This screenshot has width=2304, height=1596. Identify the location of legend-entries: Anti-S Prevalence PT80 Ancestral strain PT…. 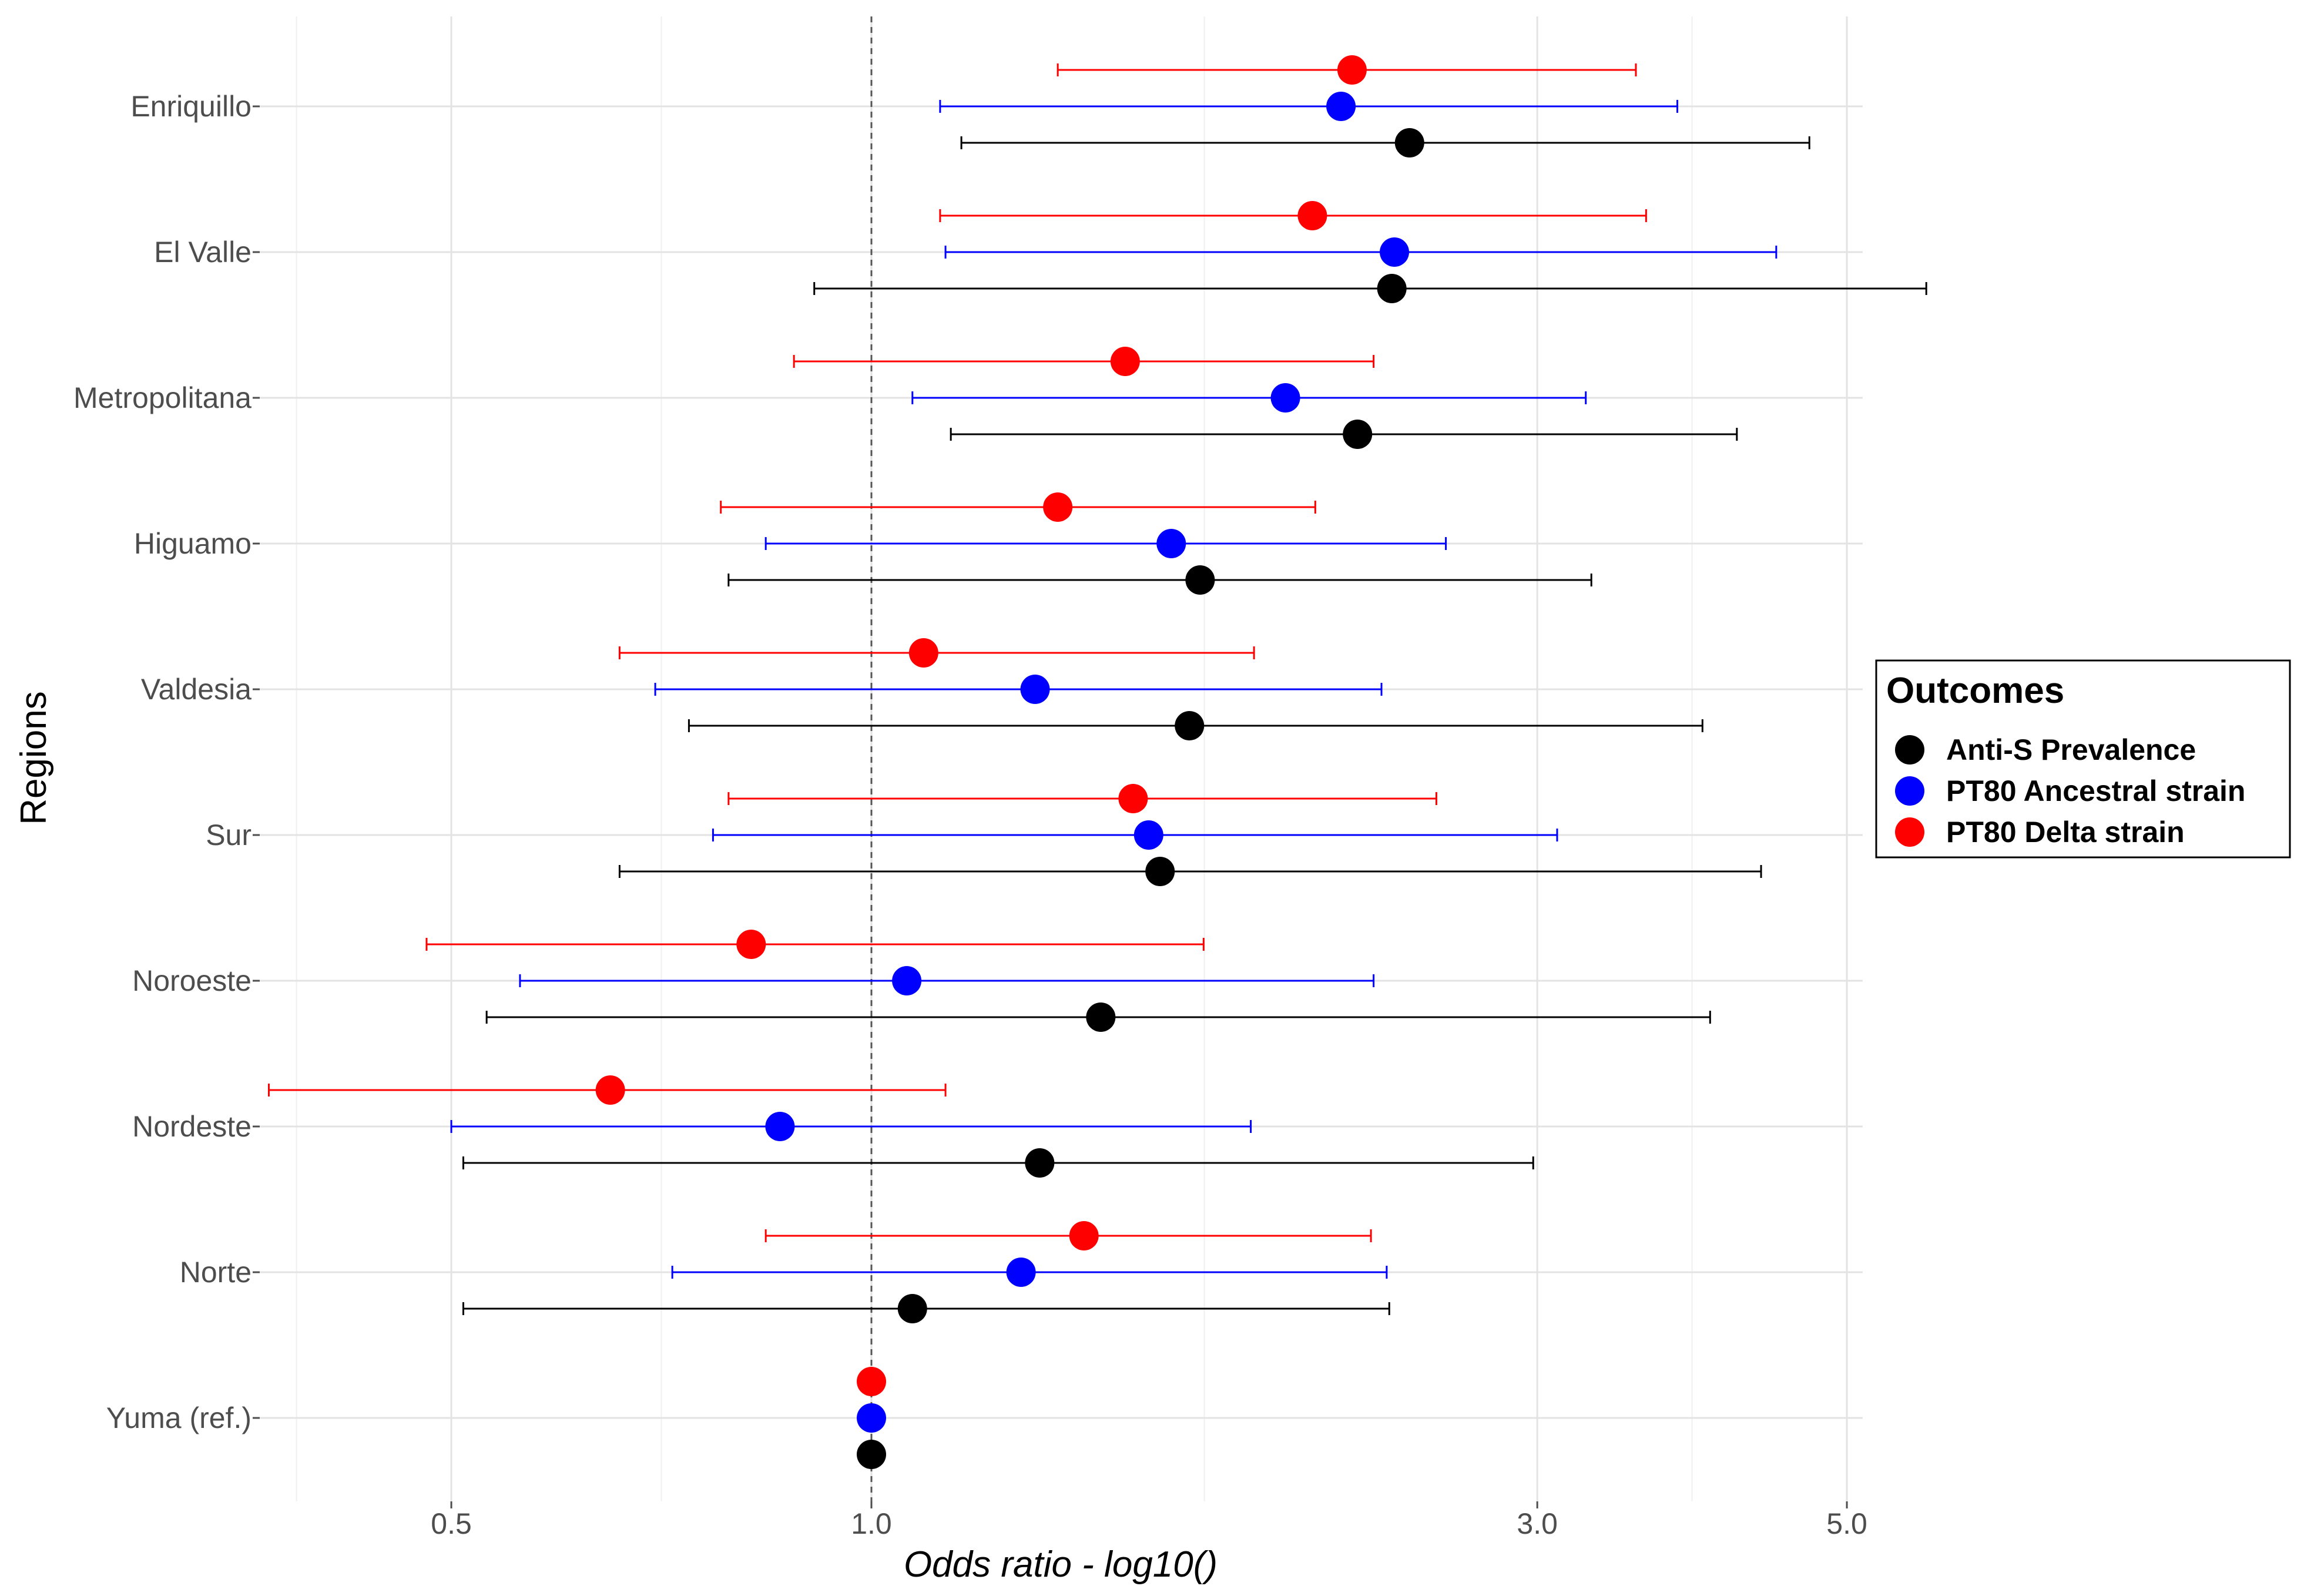
(2070, 791).